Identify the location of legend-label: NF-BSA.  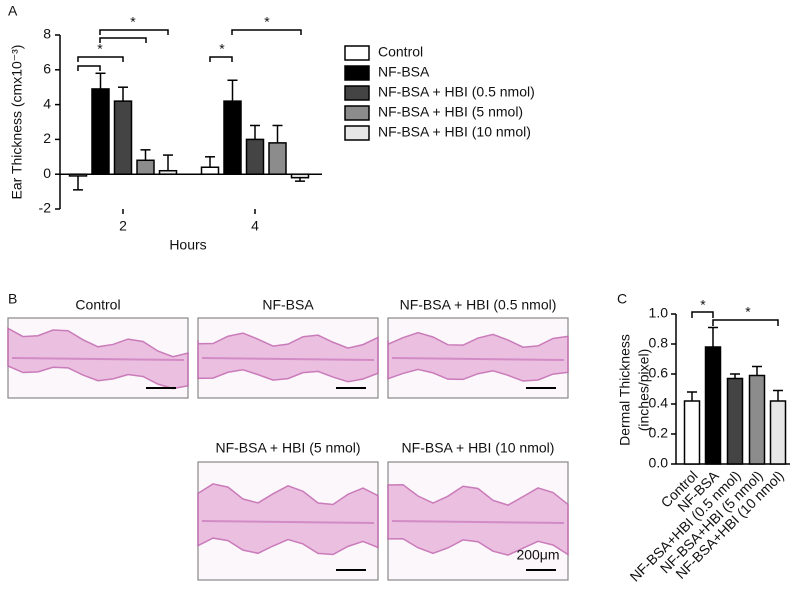
(404, 72).